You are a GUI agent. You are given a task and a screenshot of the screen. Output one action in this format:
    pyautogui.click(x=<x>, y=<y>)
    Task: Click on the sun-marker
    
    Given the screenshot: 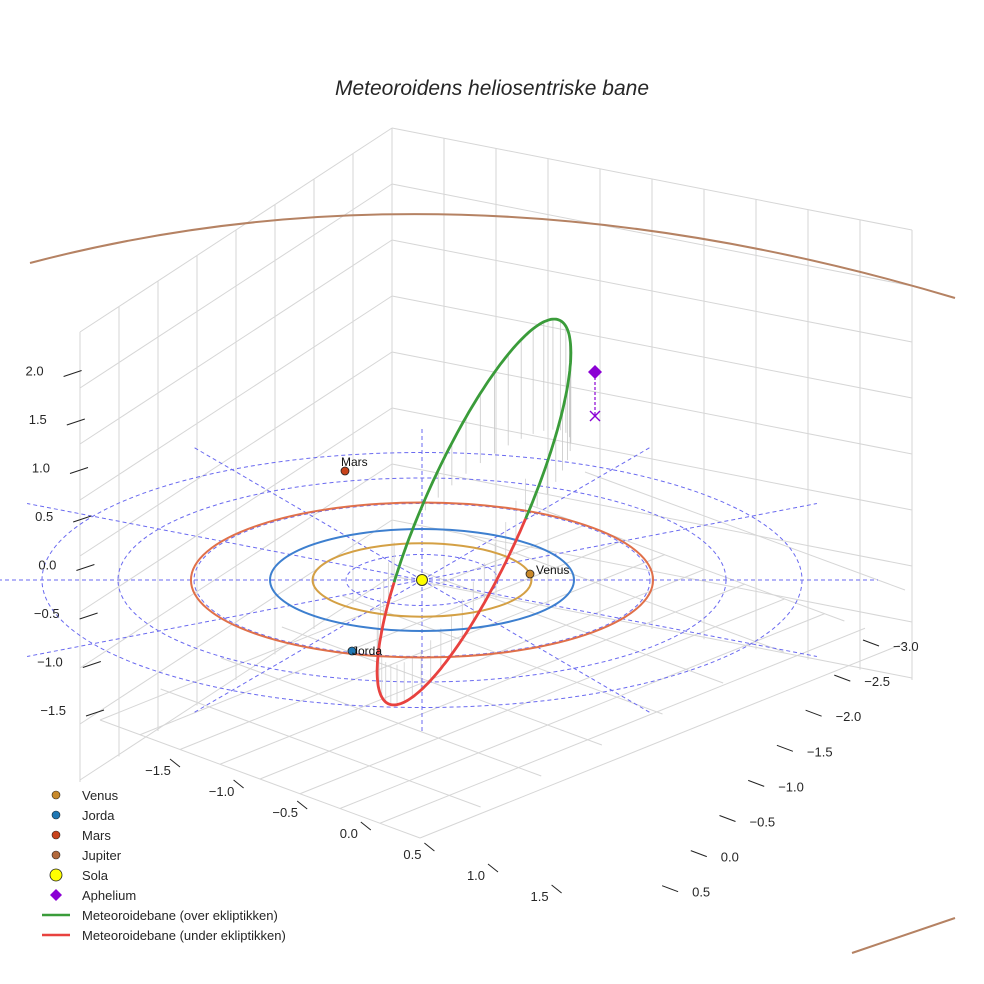 What is the action you would take?
    pyautogui.click(x=422, y=580)
    